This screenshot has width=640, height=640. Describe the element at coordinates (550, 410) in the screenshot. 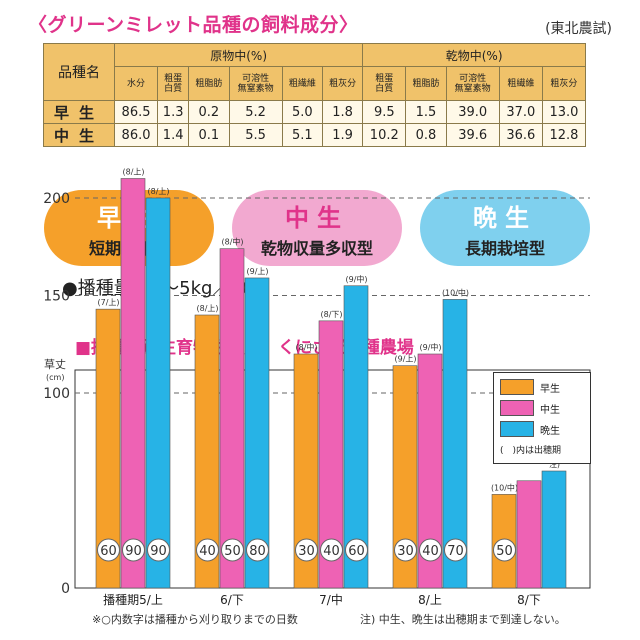

I see `legend-label-mid: 中生` at that location.